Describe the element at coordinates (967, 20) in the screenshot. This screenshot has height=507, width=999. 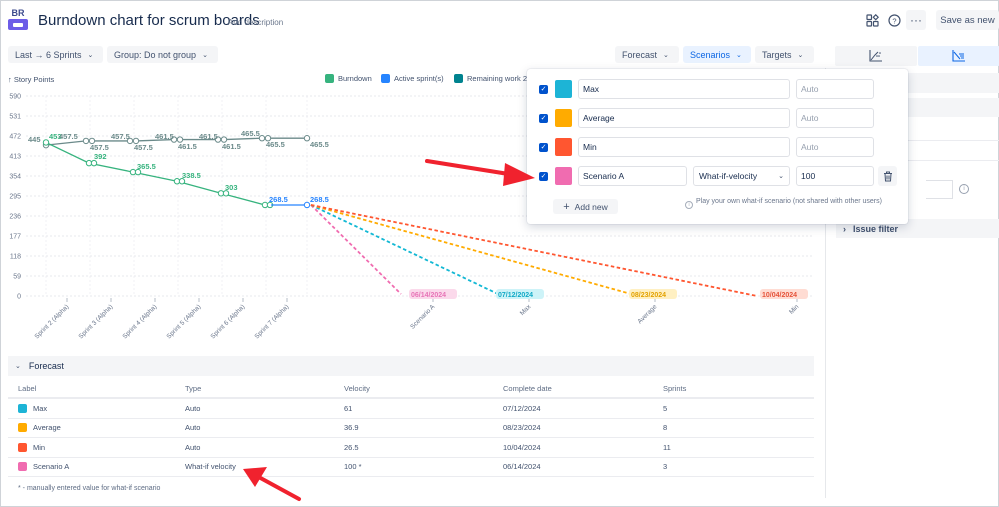
I see `save-as-new-button: Save as new` at that location.